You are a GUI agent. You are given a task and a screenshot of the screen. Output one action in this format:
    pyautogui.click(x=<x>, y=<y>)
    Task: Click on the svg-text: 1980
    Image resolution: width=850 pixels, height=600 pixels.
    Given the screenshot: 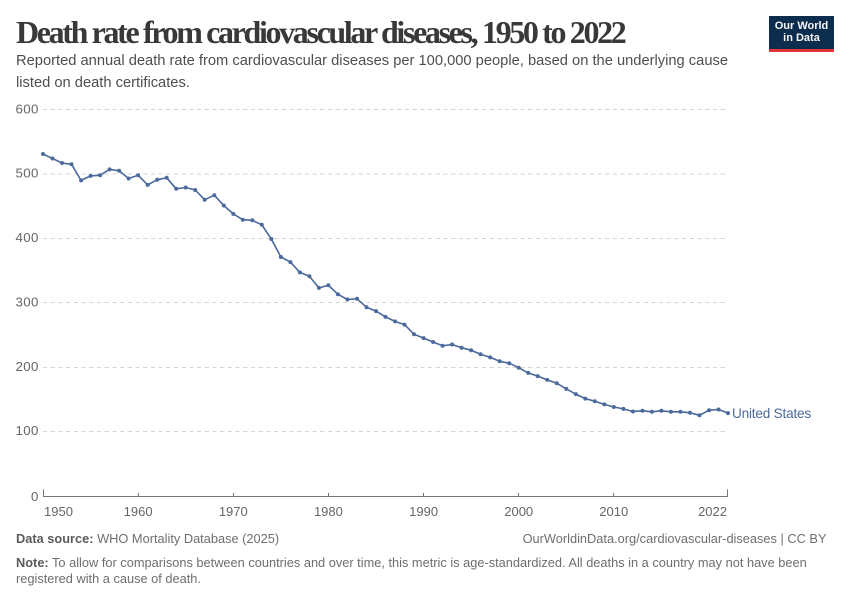 What is the action you would take?
    pyautogui.click(x=328, y=511)
    